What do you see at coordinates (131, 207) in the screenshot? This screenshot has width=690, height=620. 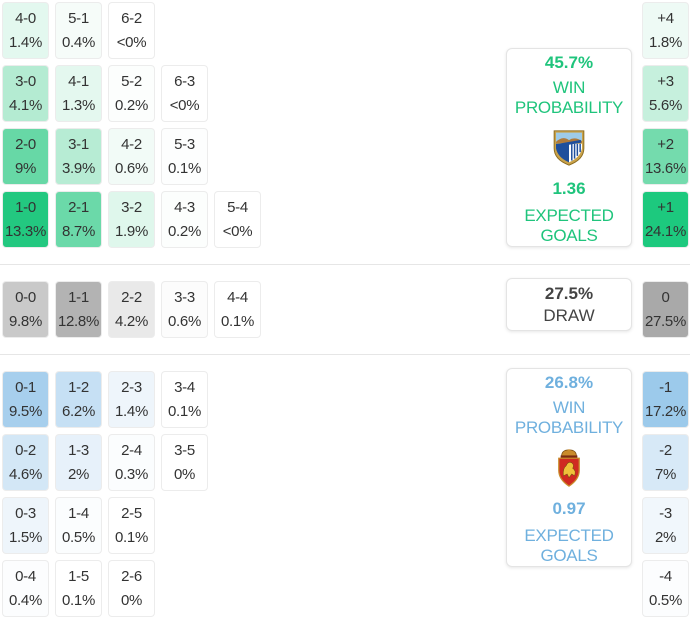 I see `score-label: 3-2` at bounding box center [131, 207].